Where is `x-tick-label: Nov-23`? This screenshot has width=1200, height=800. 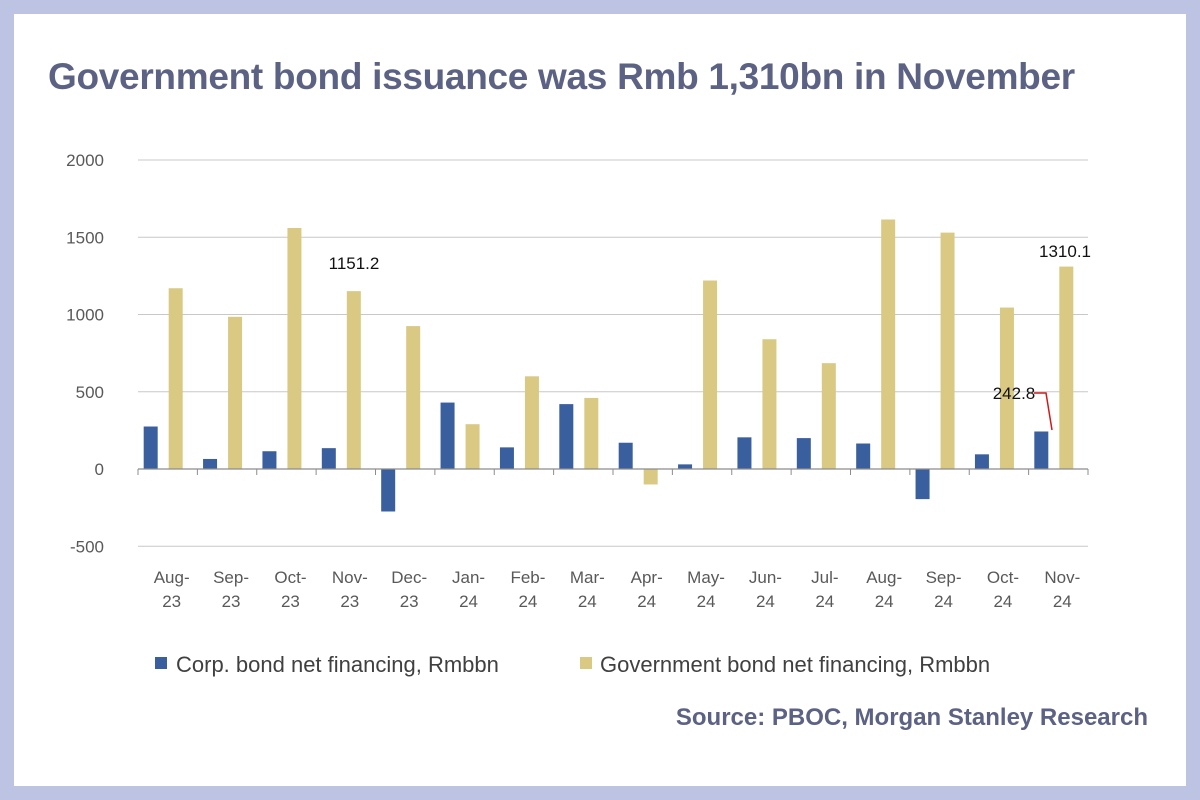
x-tick-label: Nov-23 is located at coordinates (350, 589).